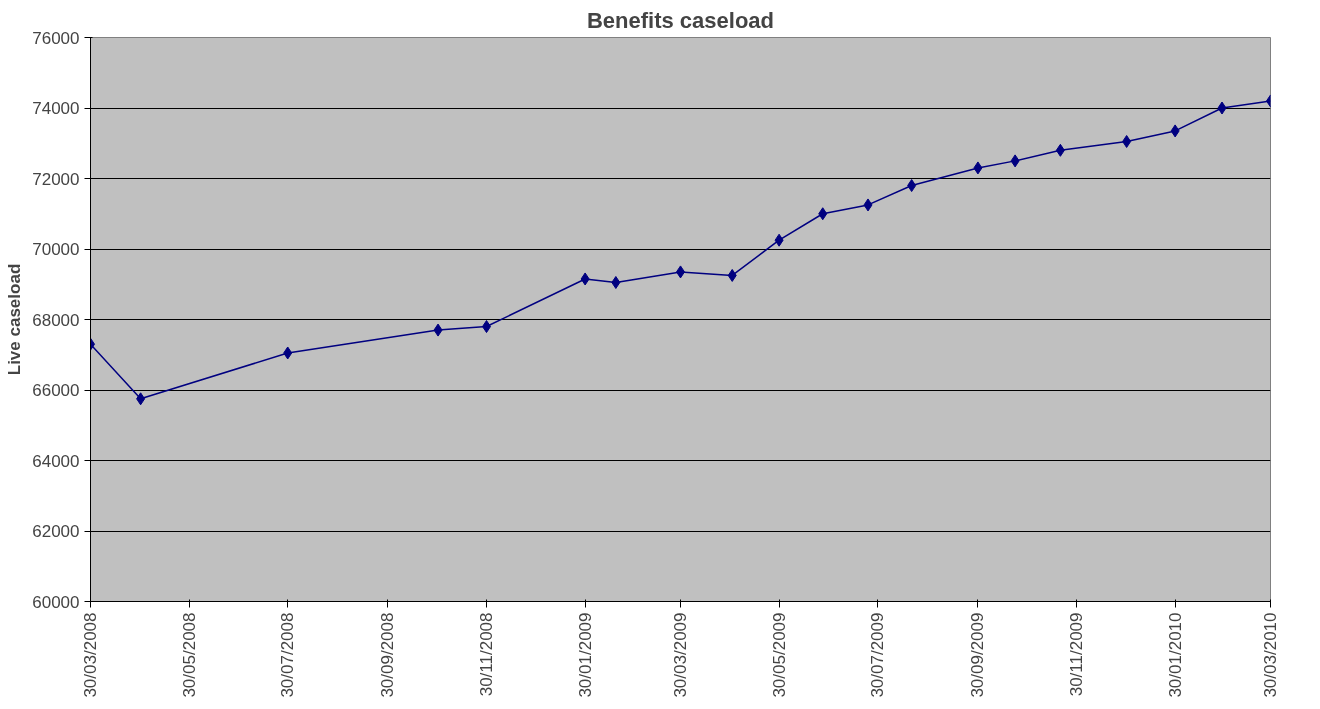 The height and width of the screenshot is (709, 1320). What do you see at coordinates (189, 655) in the screenshot?
I see `x-tick-label: 30/05/2008` at bounding box center [189, 655].